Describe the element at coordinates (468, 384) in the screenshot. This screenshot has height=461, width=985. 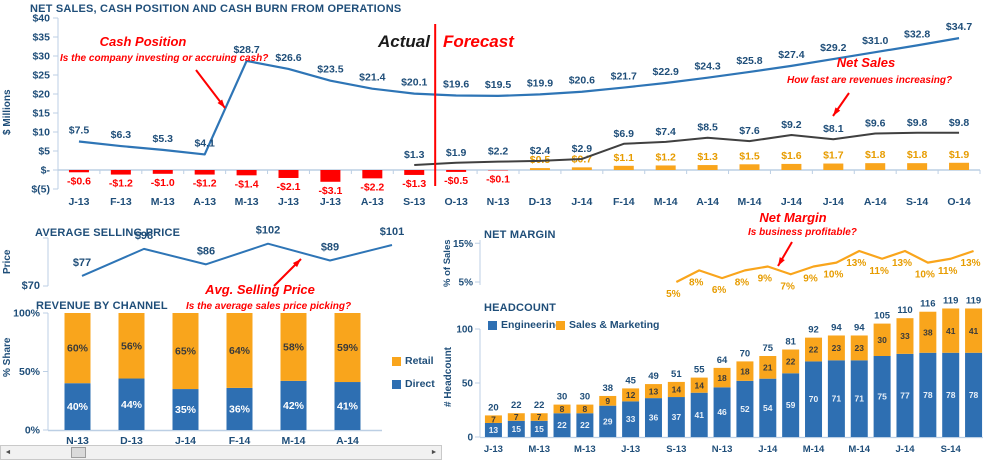
I see `svg-text: 50` at that location.